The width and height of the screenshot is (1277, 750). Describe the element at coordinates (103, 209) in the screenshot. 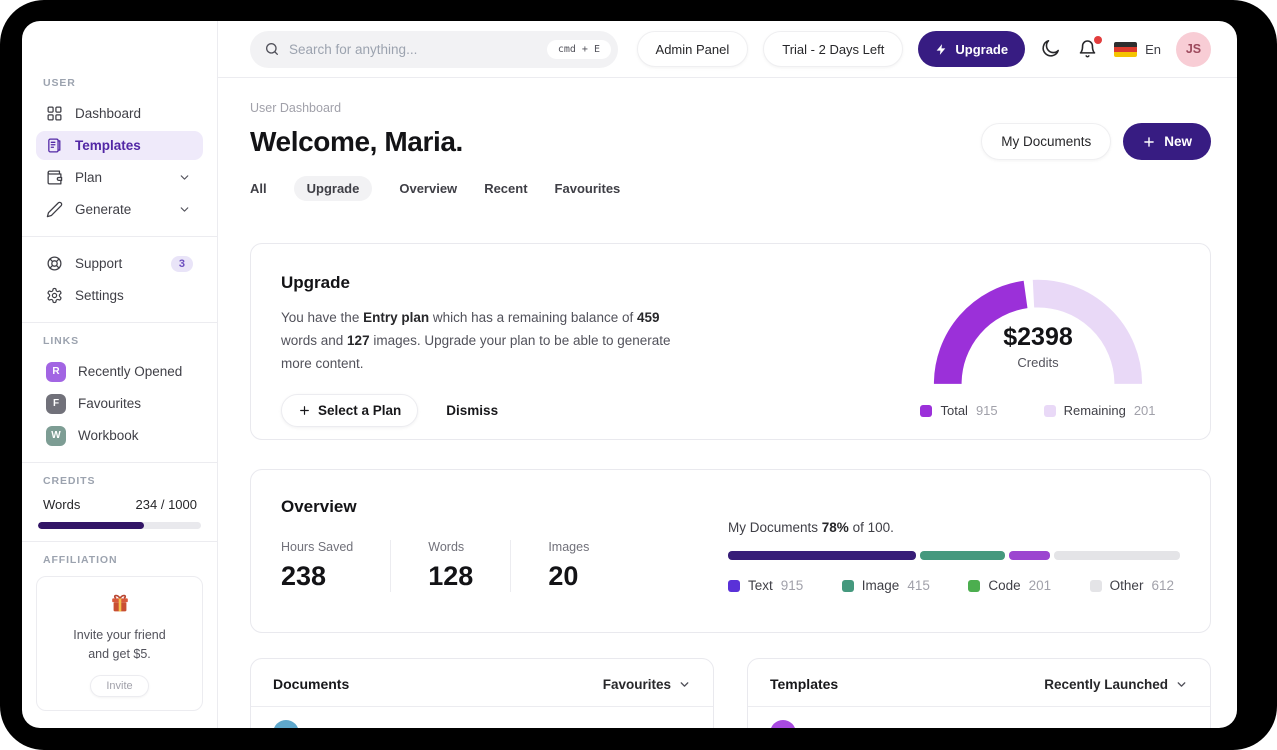

I see `sidebar-item-label: Generate` at that location.